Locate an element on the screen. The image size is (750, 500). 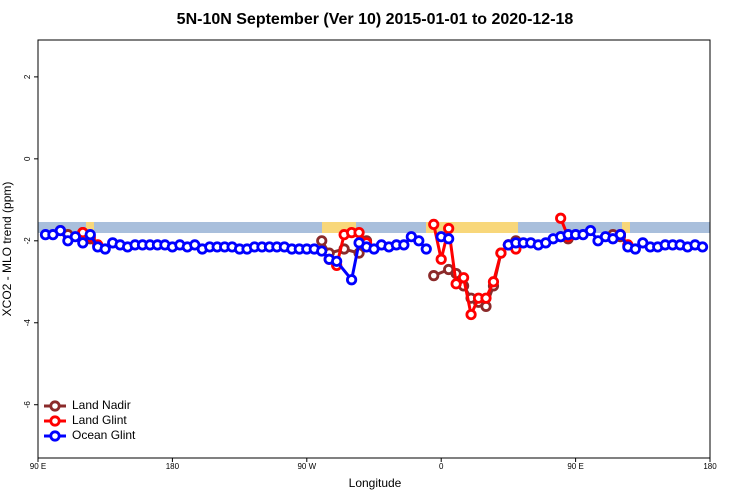
legend-label: Land Glint is located at coordinates (99, 420).